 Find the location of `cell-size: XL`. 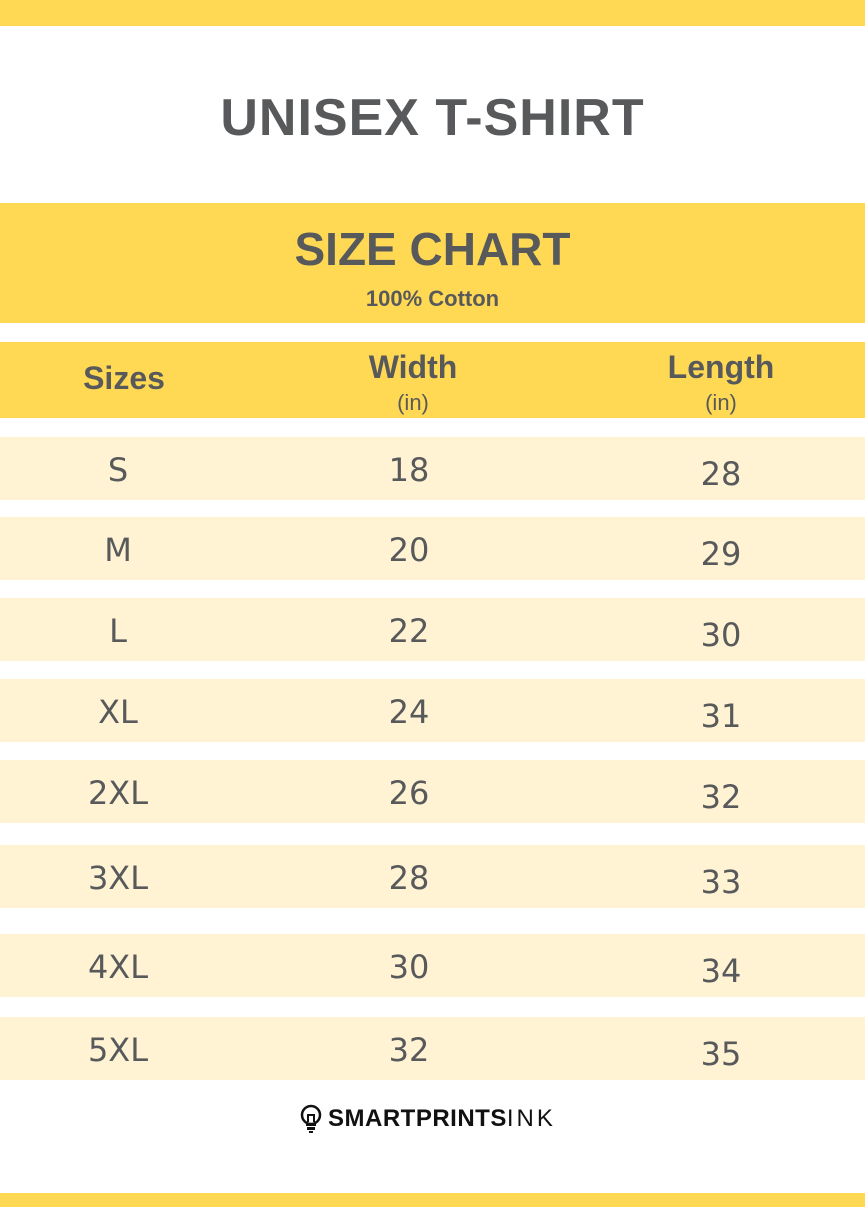

cell-size: XL is located at coordinates (118, 712).